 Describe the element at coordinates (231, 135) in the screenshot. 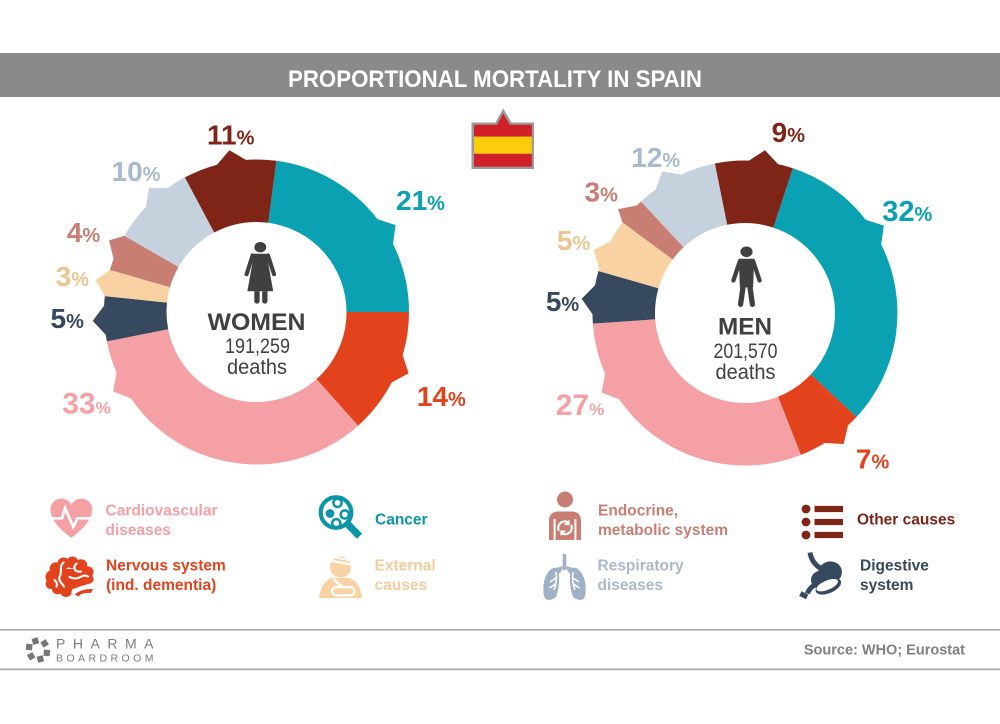

I see `svg-text: 11%` at that location.